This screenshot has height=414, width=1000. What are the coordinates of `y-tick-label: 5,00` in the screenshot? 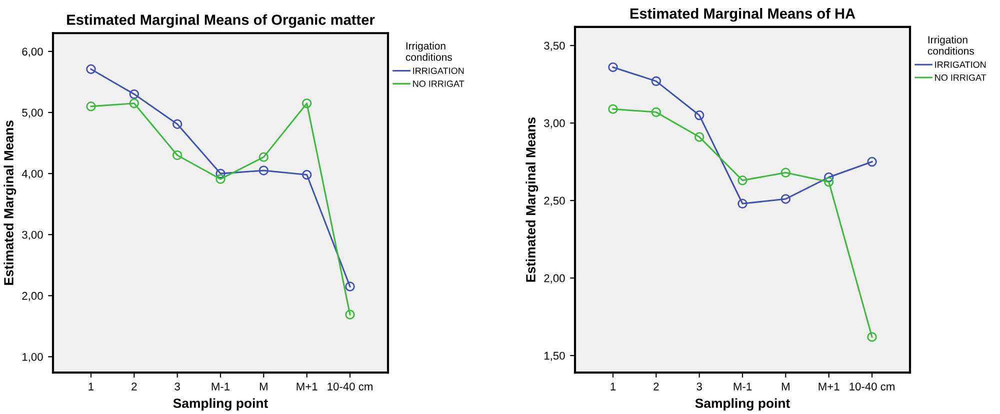 It's located at (32, 113).